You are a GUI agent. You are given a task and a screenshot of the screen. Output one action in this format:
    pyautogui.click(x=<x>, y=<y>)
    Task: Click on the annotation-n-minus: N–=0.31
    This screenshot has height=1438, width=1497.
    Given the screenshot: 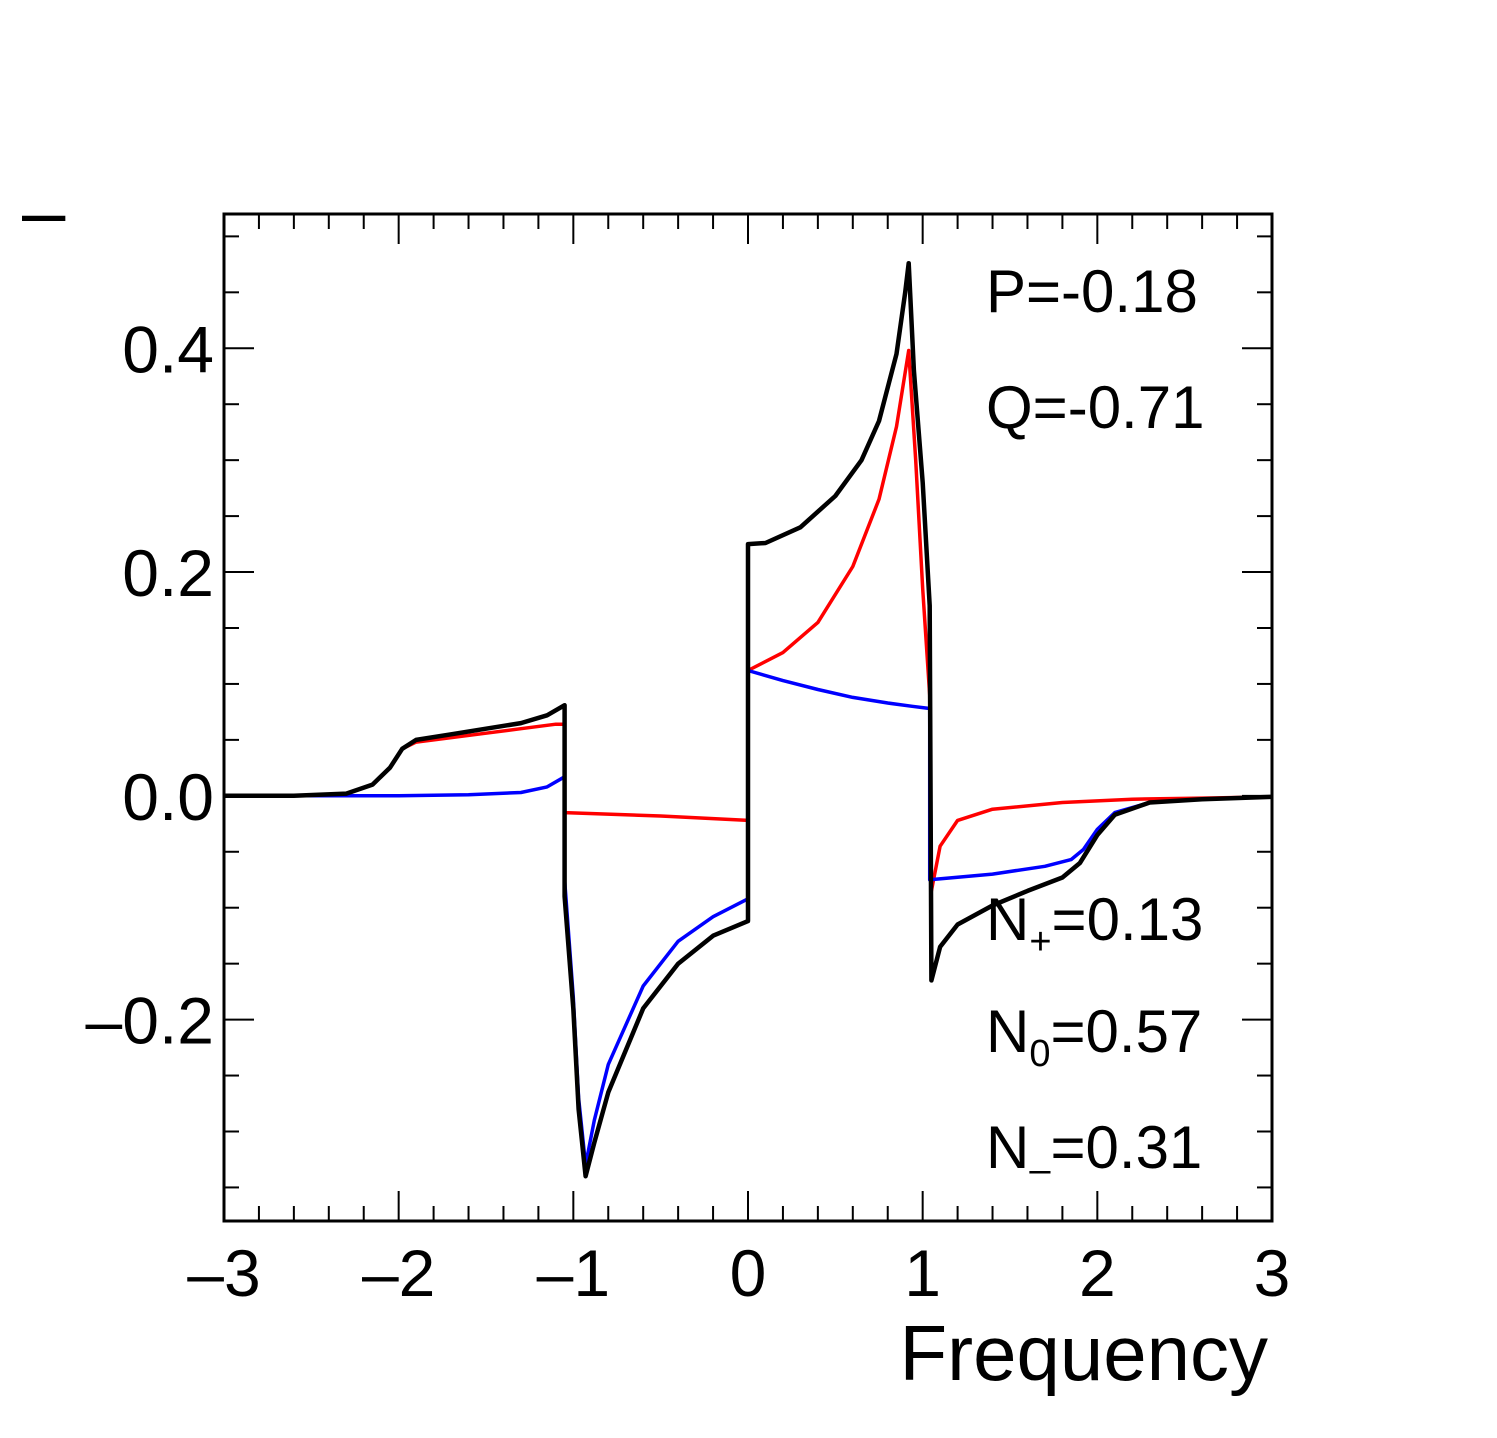 What is the action you would take?
    pyautogui.click(x=1094, y=1152)
    